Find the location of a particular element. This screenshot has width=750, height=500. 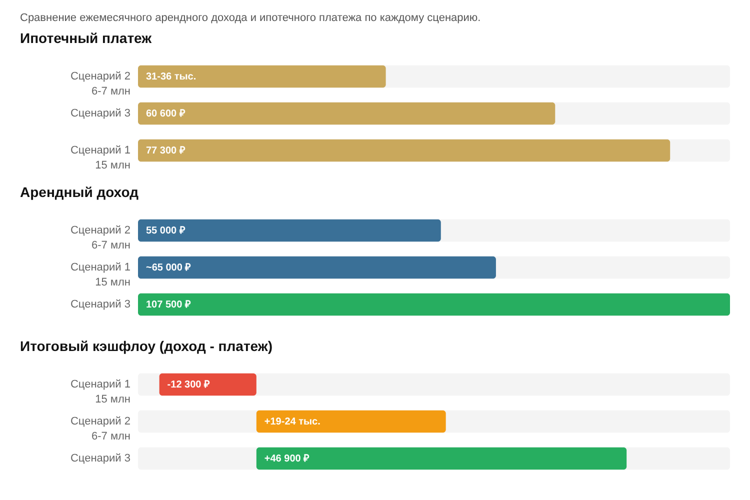

data-label: +46 900 ₽ is located at coordinates (287, 459).